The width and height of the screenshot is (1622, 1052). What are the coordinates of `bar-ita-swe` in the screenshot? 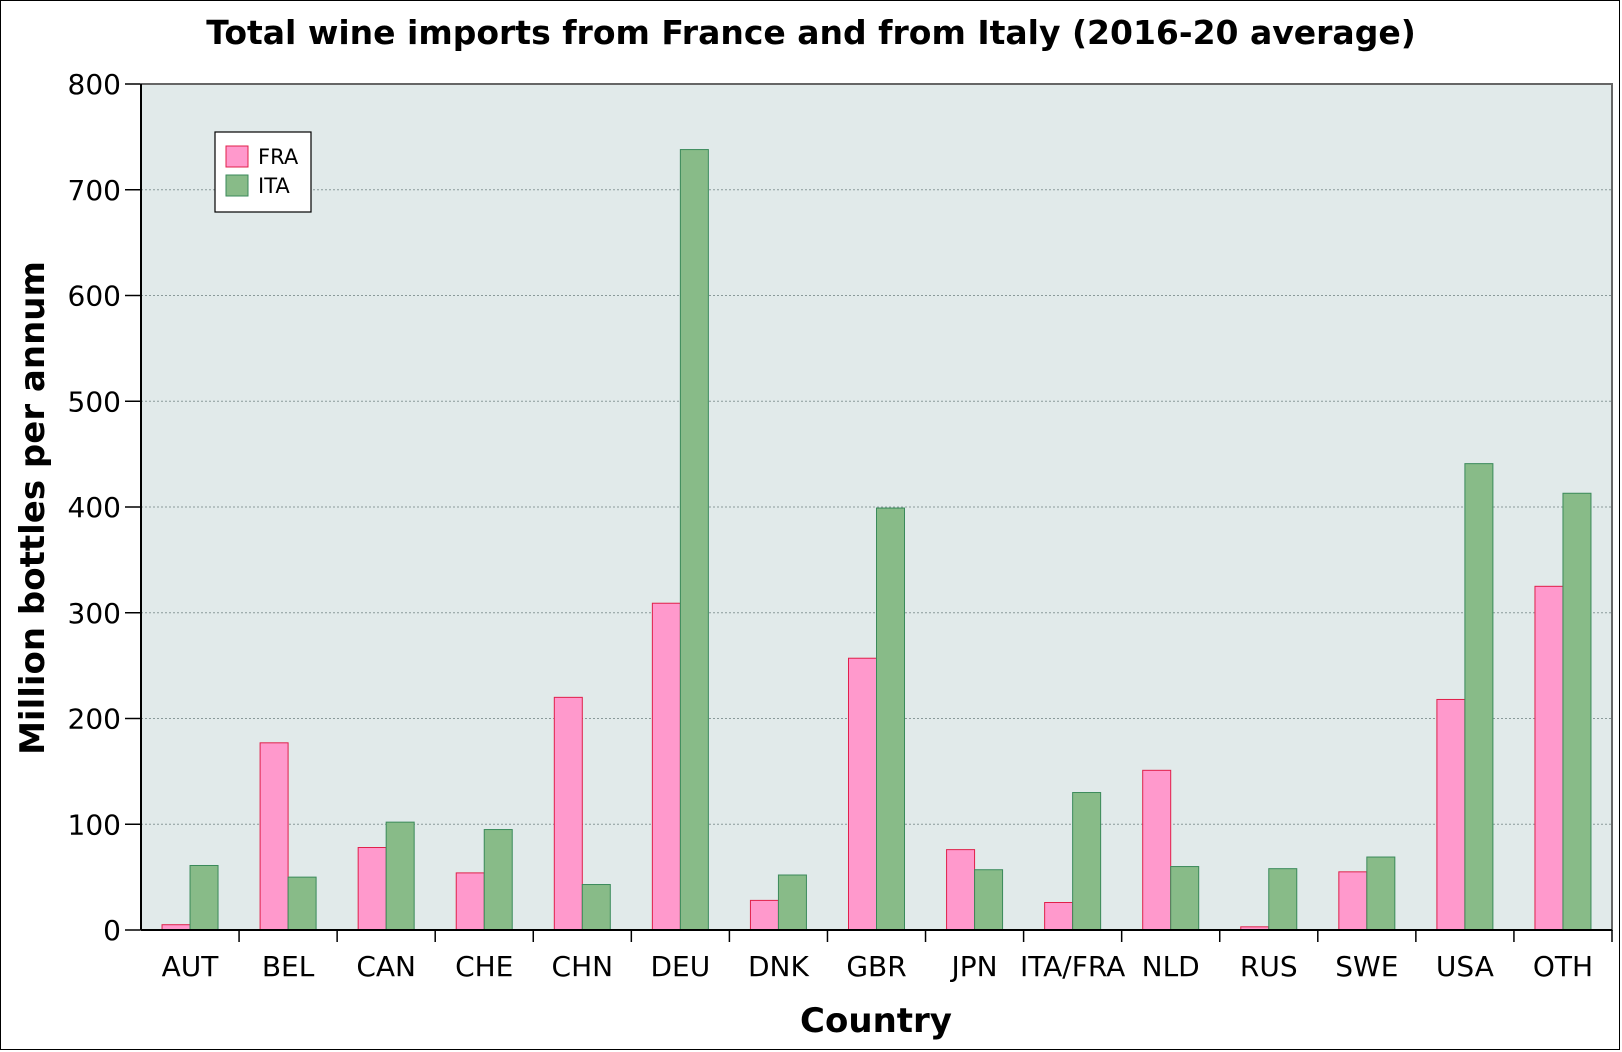 It's located at (1381, 893).